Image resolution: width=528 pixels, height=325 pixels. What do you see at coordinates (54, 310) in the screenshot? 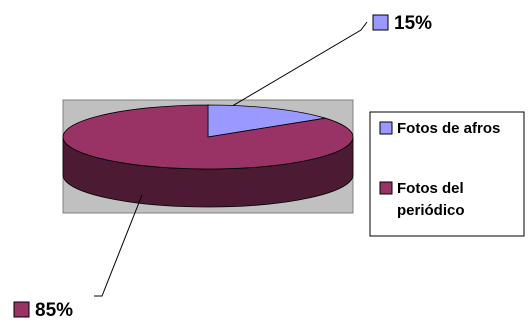
I see `data-label-1: 85%` at bounding box center [54, 310].